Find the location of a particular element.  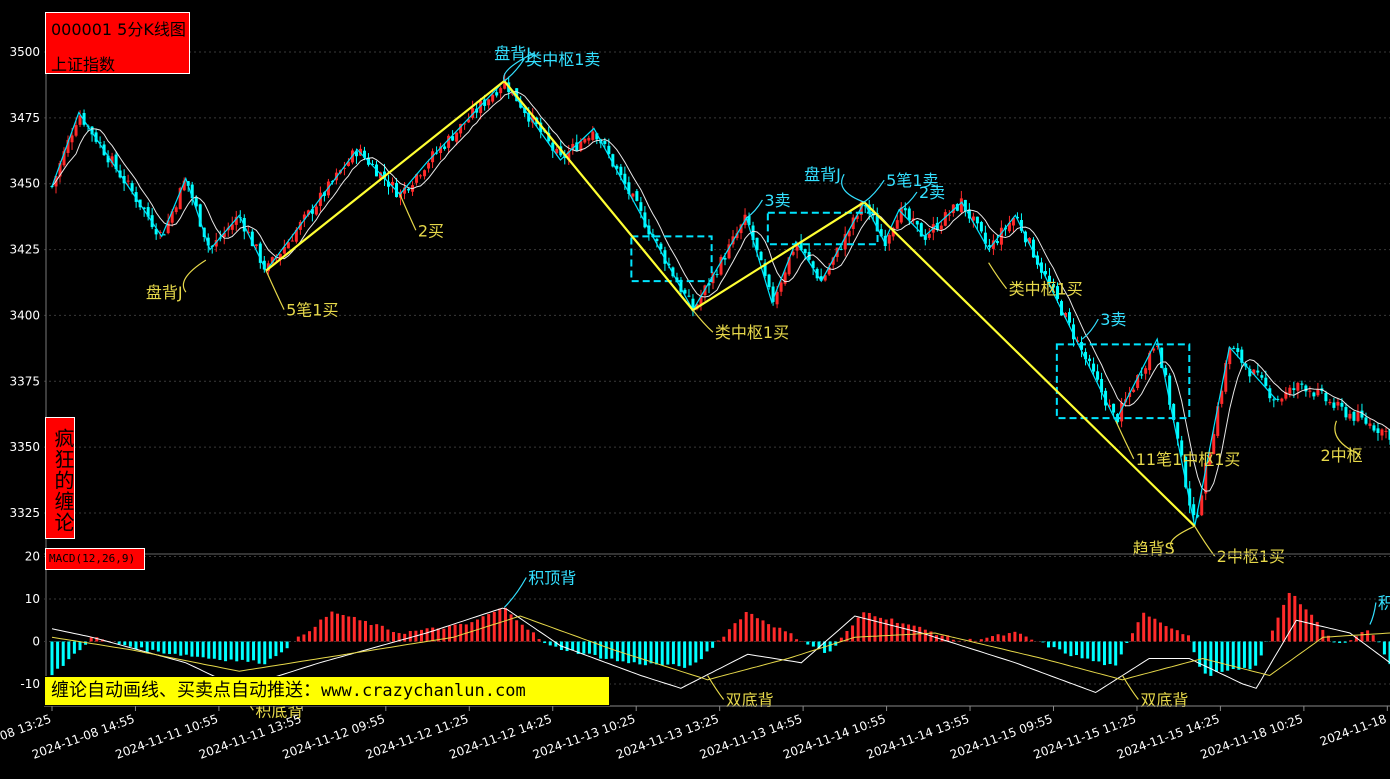

y-tick-label: 3375 is located at coordinates (24, 381).